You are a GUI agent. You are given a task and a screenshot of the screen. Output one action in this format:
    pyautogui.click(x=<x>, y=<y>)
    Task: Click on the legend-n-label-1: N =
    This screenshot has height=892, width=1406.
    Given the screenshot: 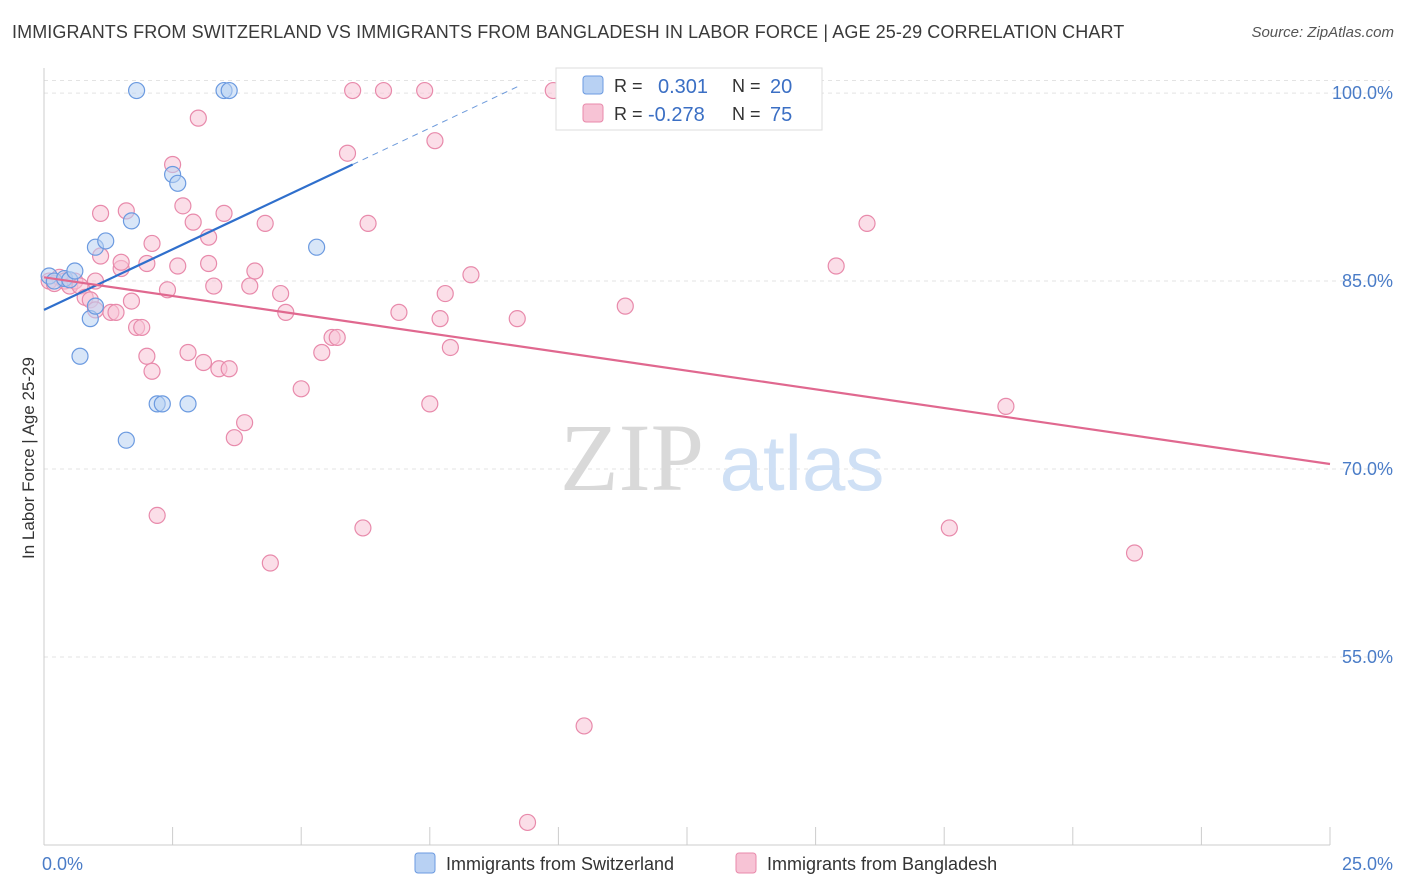 What is the action you would take?
    pyautogui.click(x=746, y=86)
    